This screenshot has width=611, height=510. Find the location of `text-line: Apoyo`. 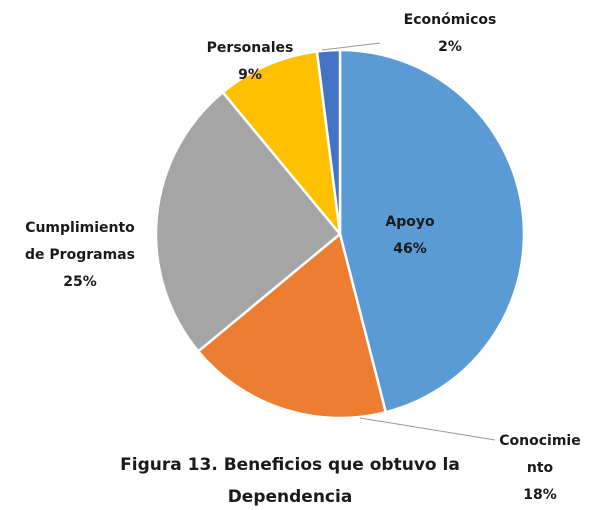

text-line: Apoyo is located at coordinates (410, 222).